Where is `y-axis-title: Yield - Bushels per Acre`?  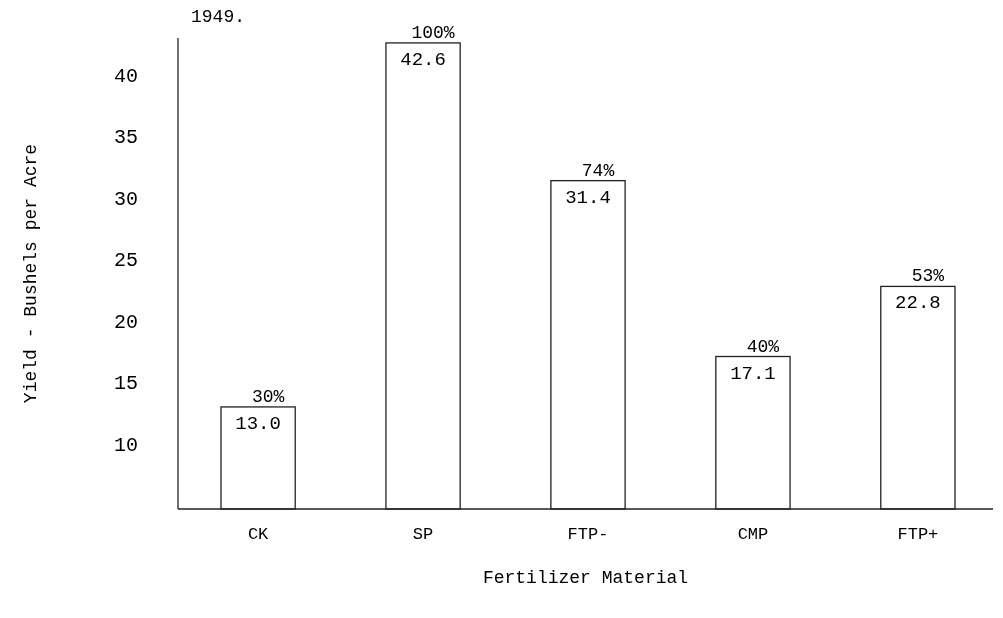 y-axis-title: Yield - Bushels per Acre is located at coordinates (31, 273).